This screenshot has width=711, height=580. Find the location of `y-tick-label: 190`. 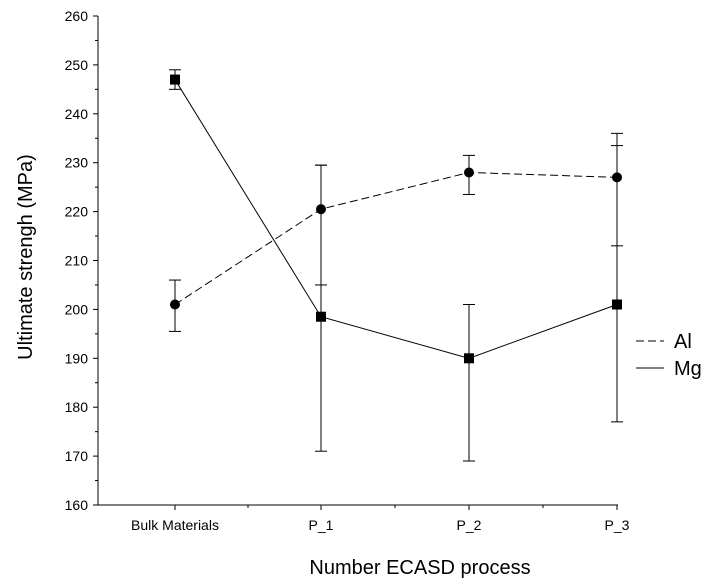

y-tick-label: 190 is located at coordinates (77, 358).